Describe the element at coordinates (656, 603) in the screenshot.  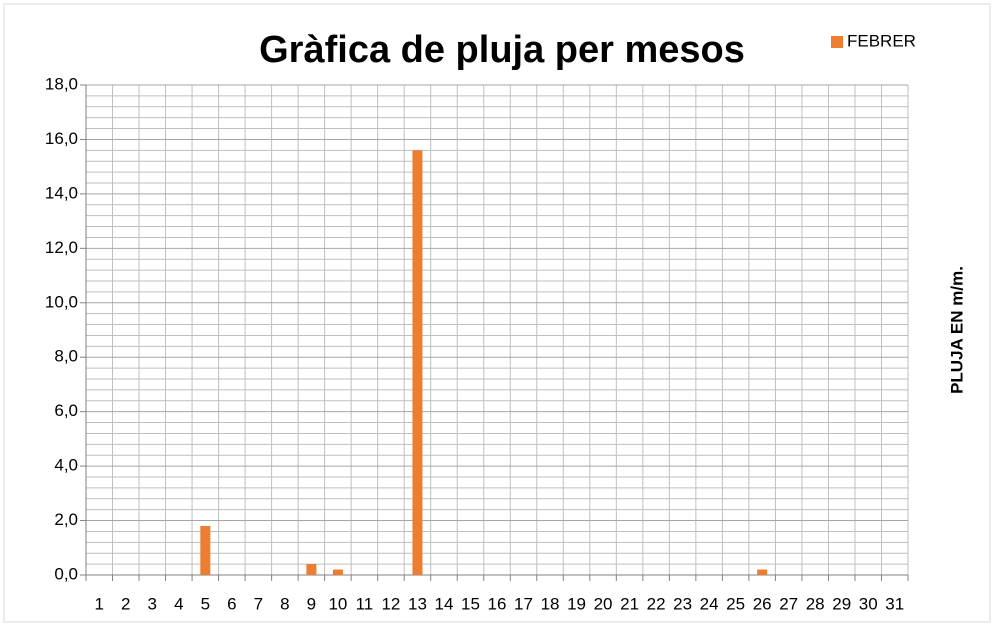
I see `x-tick-label: 22` at that location.